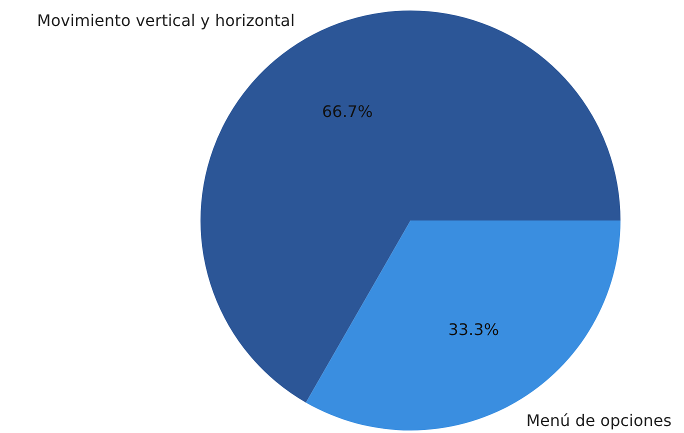 The width and height of the screenshot is (684, 433). Describe the element at coordinates (474, 330) in the screenshot. I see `data-label: 33.3%` at that location.